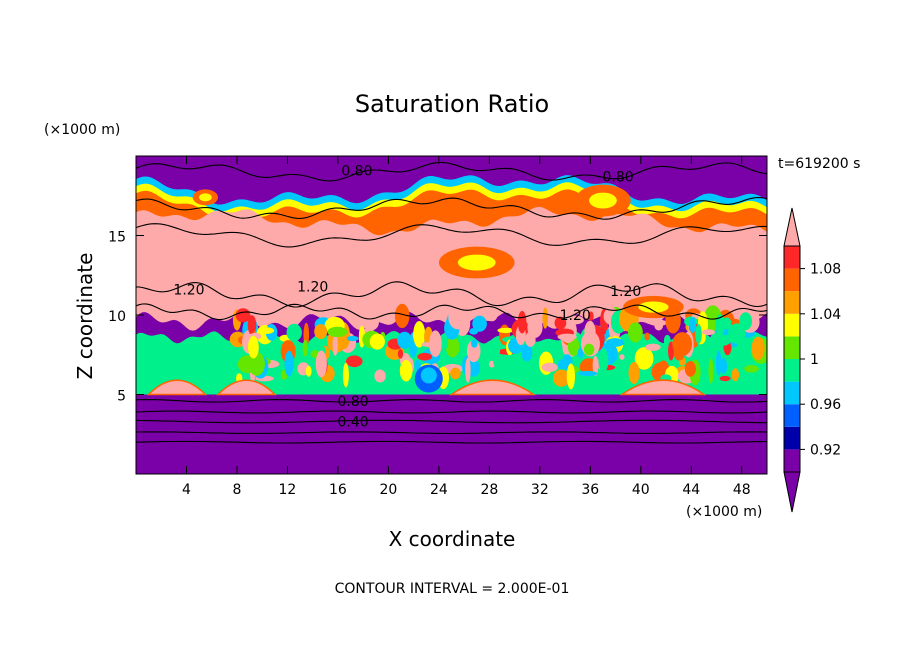 This screenshot has height=654, width=904. Describe the element at coordinates (338, 490) in the screenshot. I see `x-tick-label: 16` at that location.